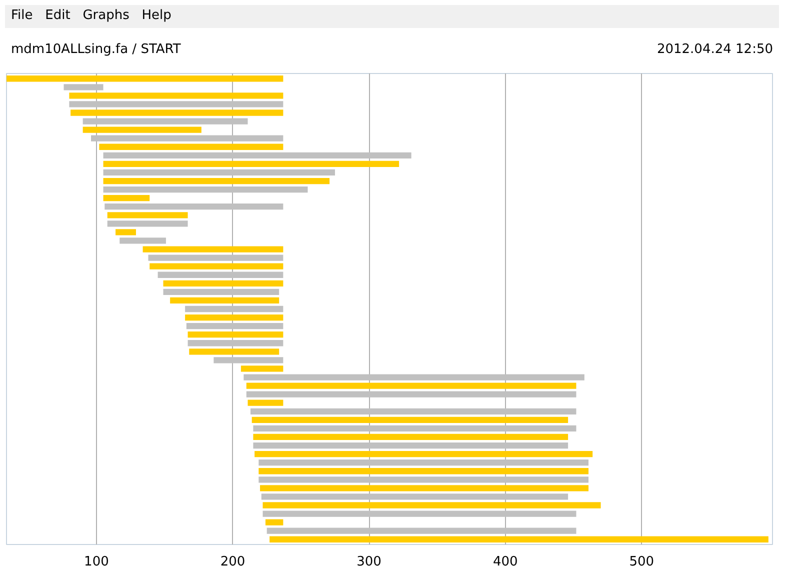 The width and height of the screenshot is (792, 581). What do you see at coordinates (96, 50) in the screenshot?
I see `chart-title: mdm10ALLsing.fa / START` at bounding box center [96, 50].